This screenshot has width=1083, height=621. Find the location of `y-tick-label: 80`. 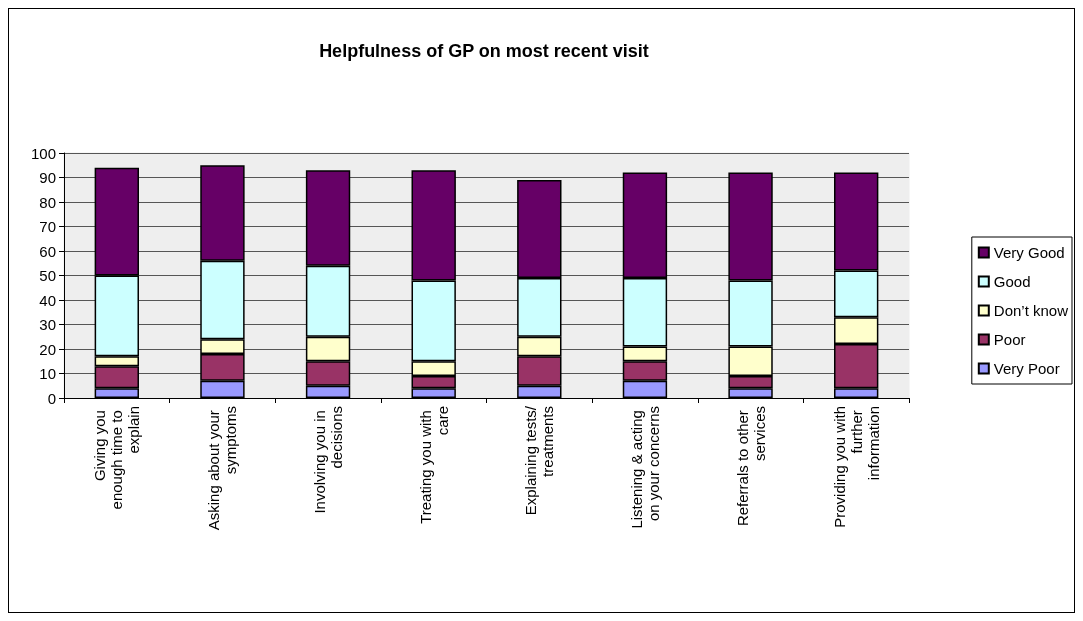

y-tick-label: 80 is located at coordinates (47, 202).